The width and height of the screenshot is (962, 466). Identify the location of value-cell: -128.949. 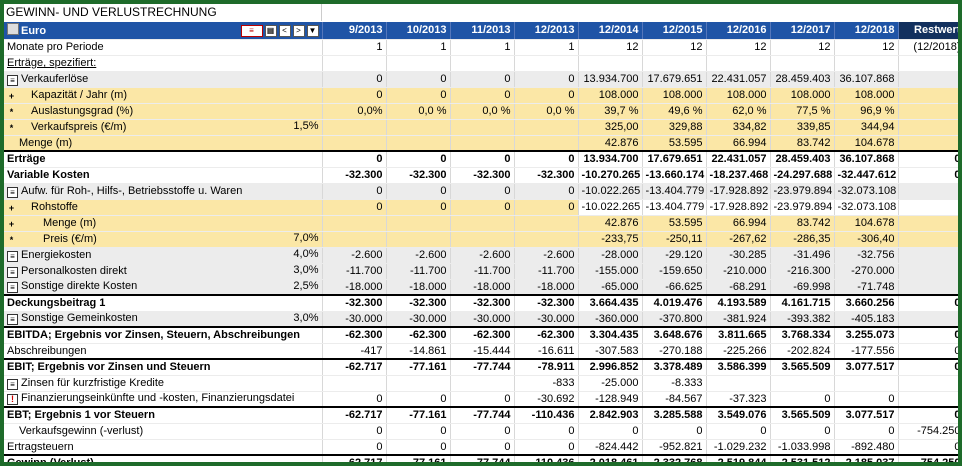
(610, 399).